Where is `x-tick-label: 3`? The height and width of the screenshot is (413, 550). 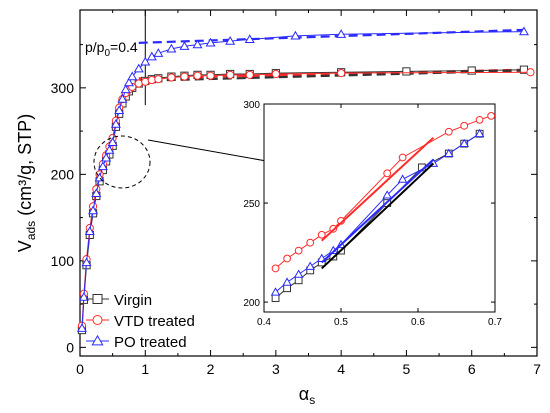 x-tick-label: 3 is located at coordinates (276, 369).